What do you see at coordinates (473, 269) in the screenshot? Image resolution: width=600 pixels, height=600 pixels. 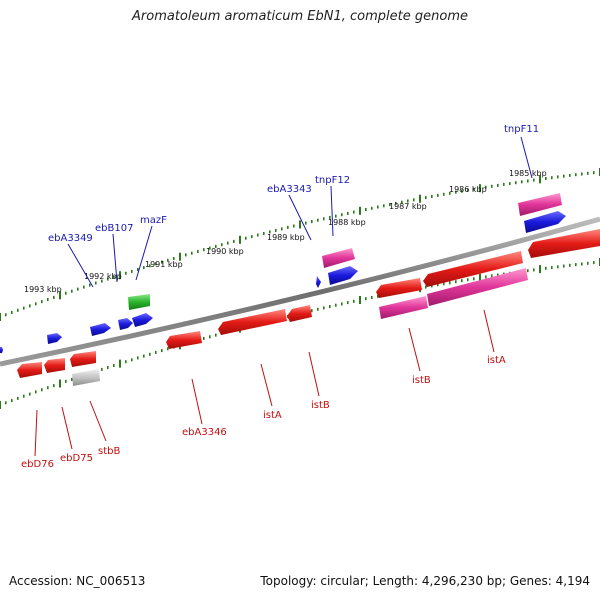 I see `gene-istA-2-red` at bounding box center [473, 269].